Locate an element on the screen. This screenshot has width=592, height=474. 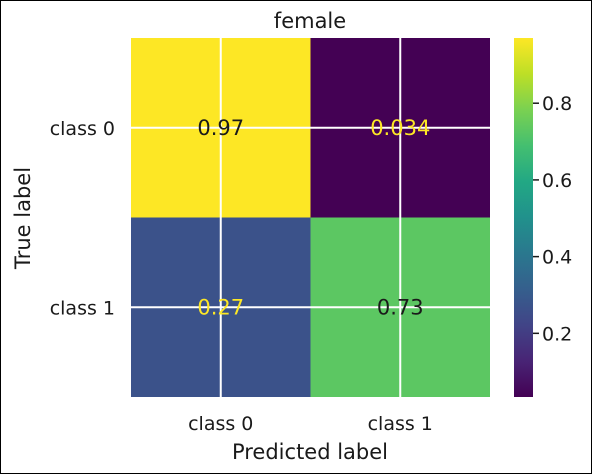
y-tick-label: class 0 is located at coordinates (82, 129).